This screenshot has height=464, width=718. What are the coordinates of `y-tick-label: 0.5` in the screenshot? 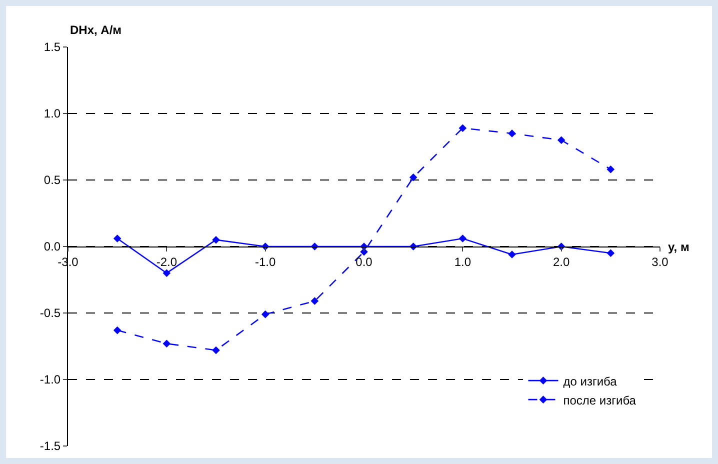 It's located at (52, 180).